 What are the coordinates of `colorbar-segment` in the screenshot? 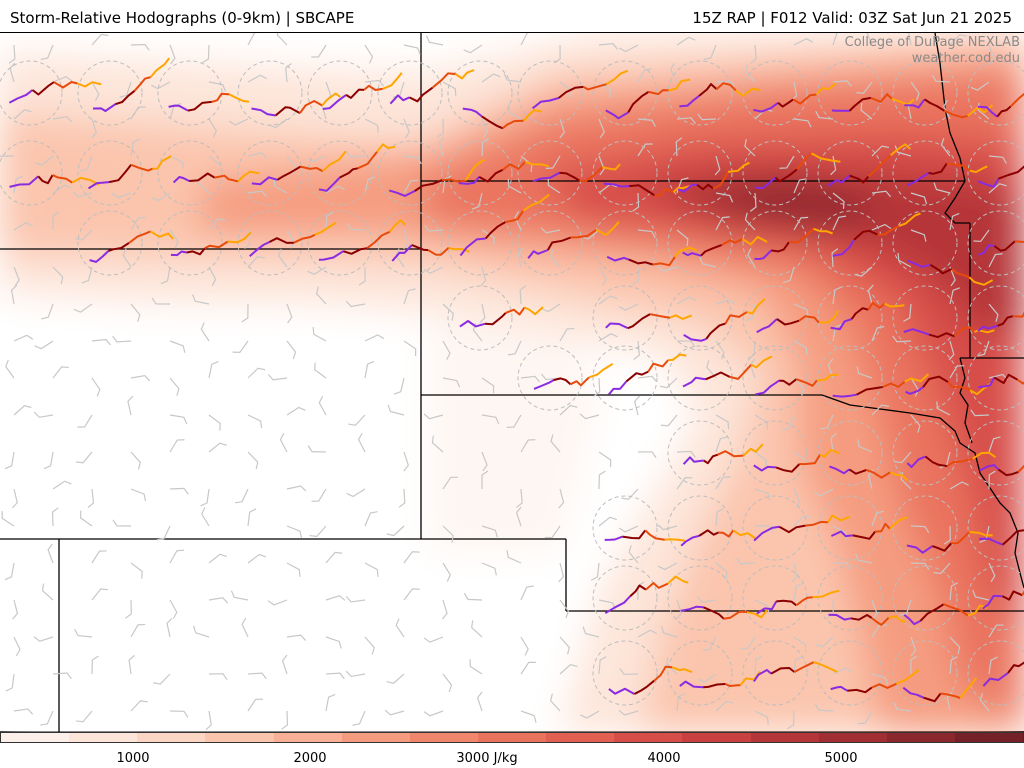 It's located at (852, 737).